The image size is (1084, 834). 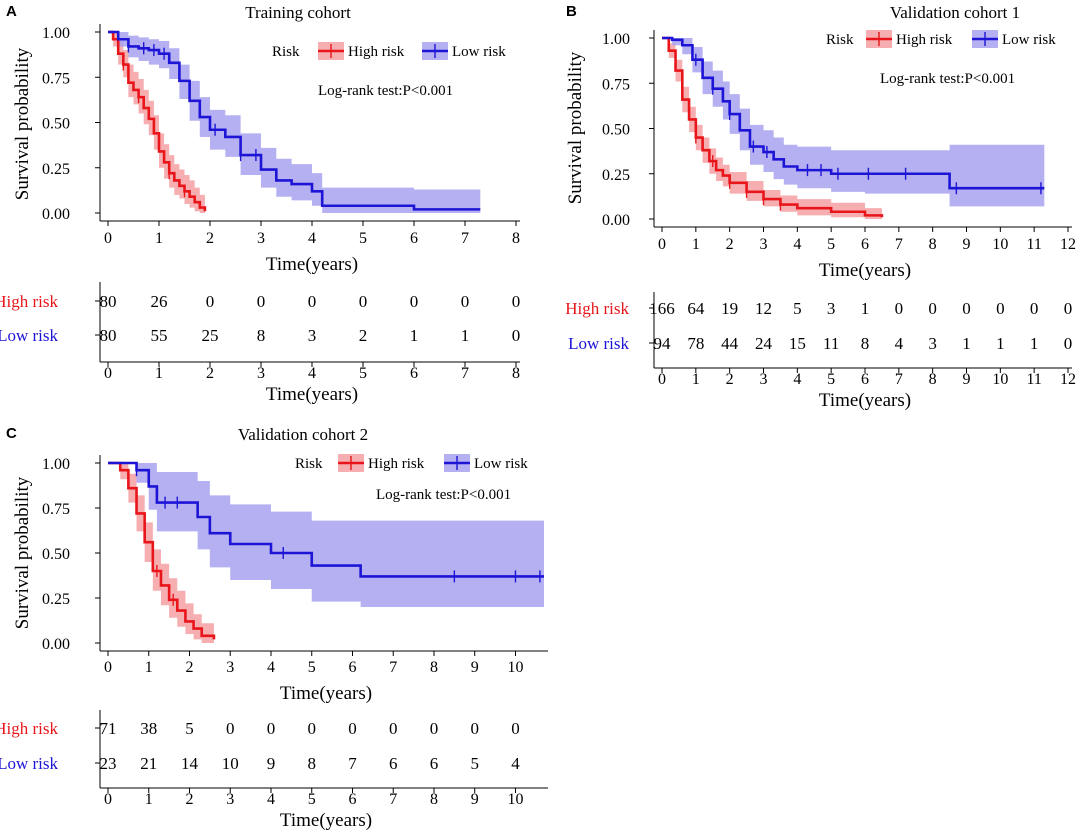 I want to click on x-tick-label: 1, so click(x=696, y=244).